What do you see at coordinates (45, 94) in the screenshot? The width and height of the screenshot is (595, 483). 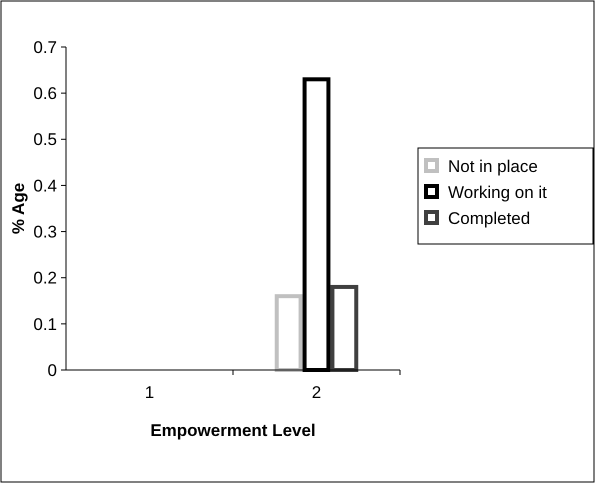 I see `y-tick-label: 0.6` at bounding box center [45, 94].